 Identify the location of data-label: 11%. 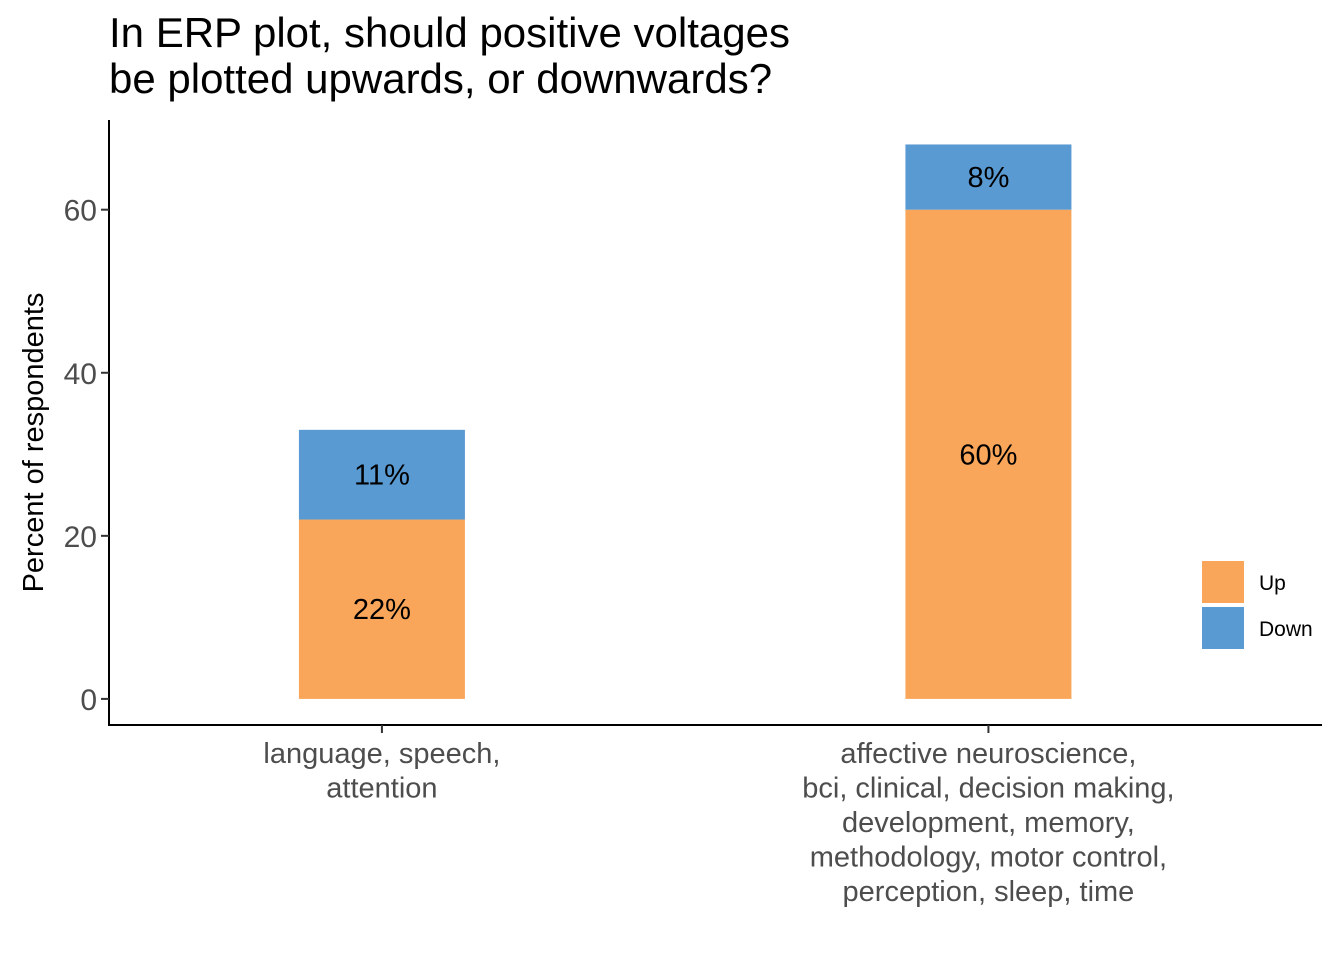
(382, 476).